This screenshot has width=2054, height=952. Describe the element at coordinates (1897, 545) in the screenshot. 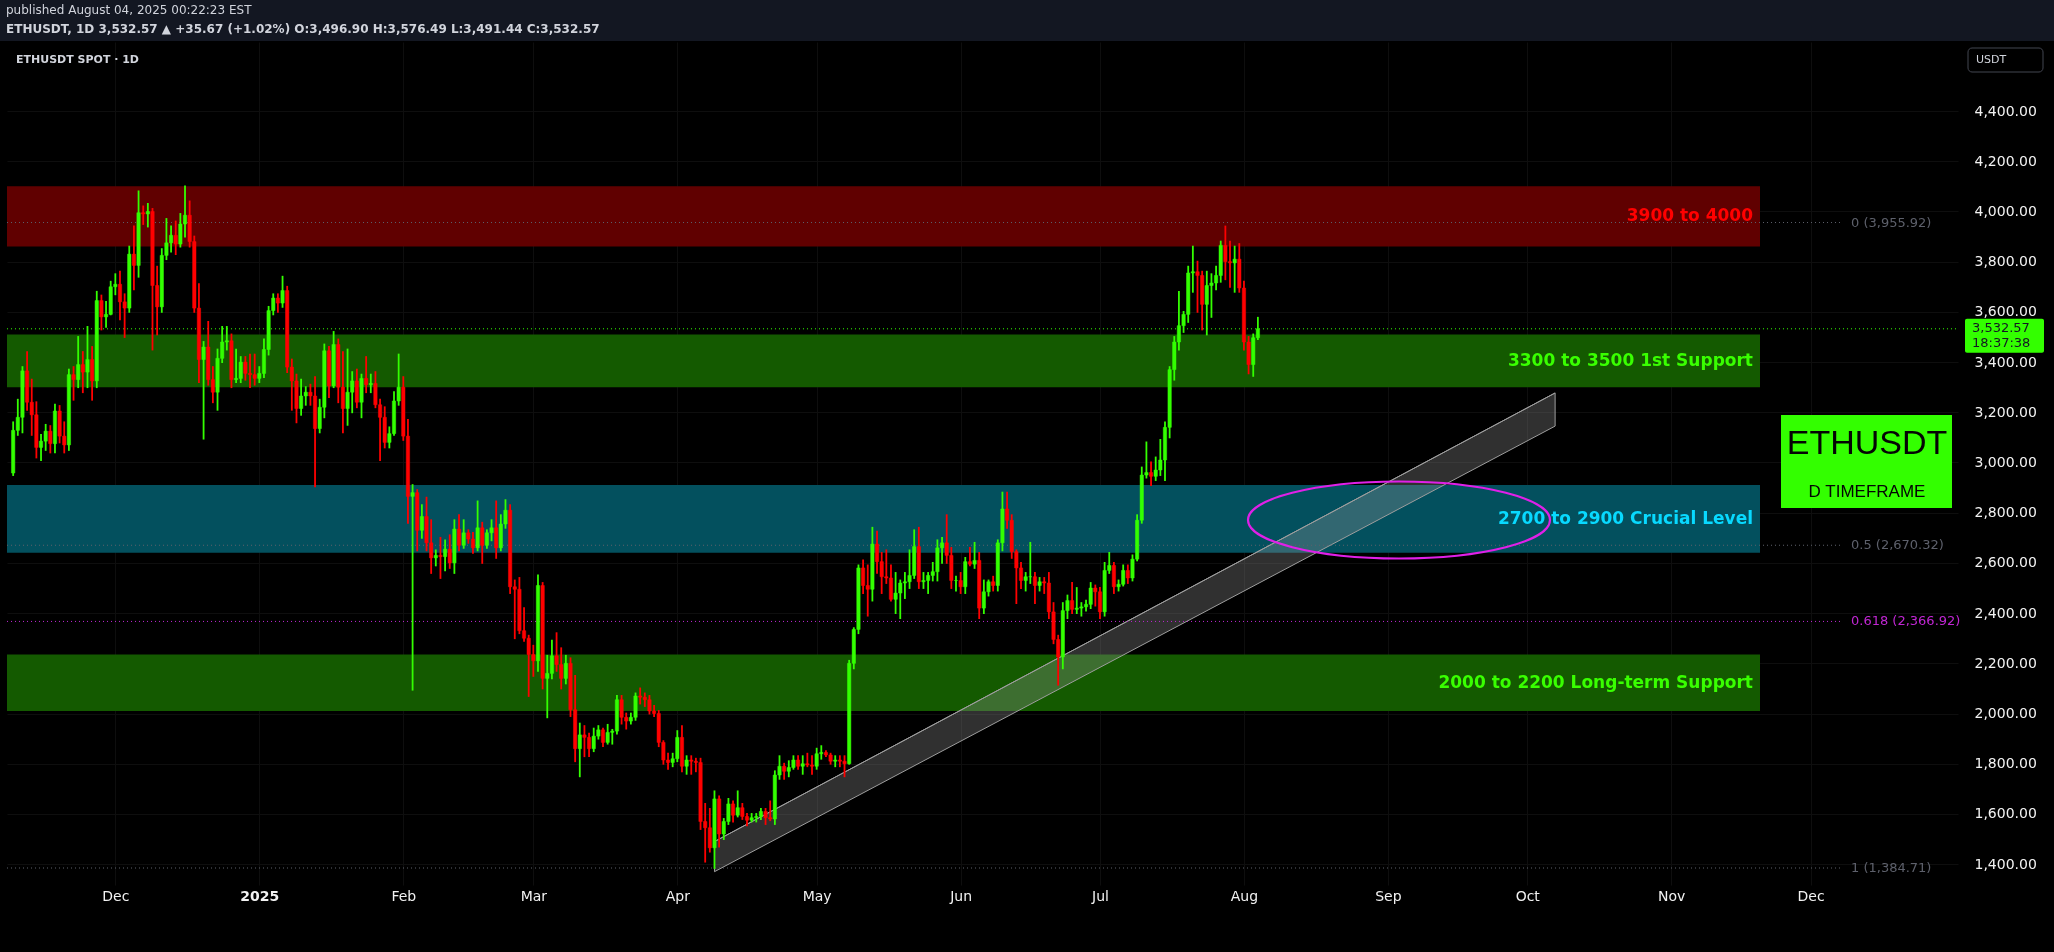

I see `ref-line-label: 0.5 (2,670.32)` at that location.